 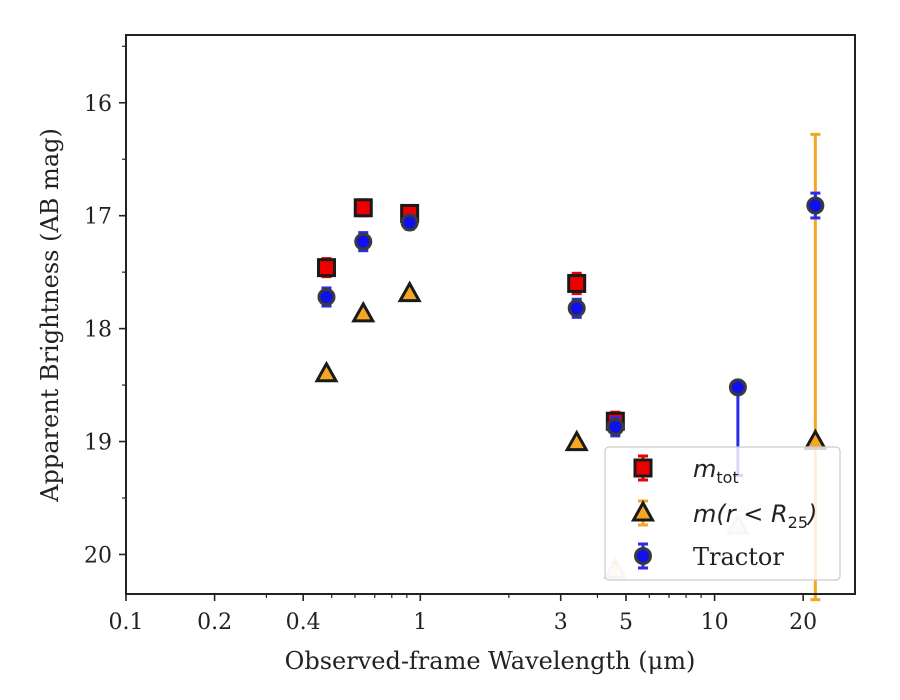 What do you see at coordinates (98, 330) in the screenshot?
I see `y-tick-label: 18` at bounding box center [98, 330].